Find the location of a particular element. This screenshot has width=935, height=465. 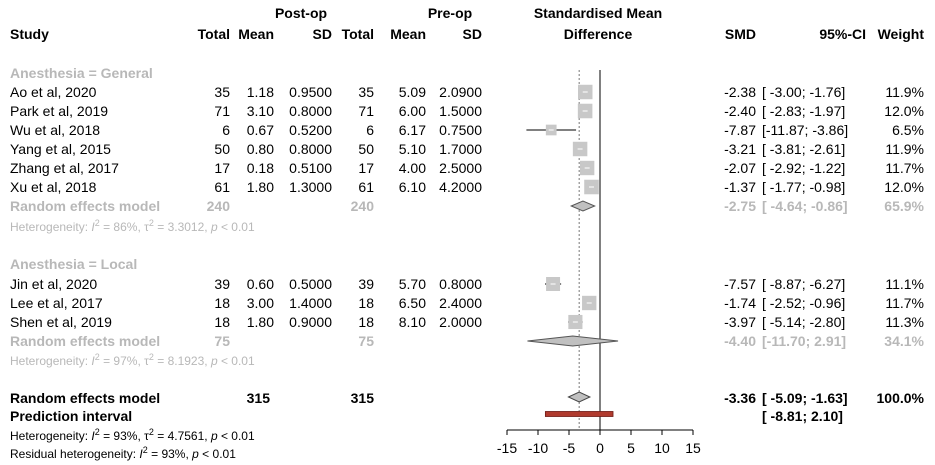

post-mean: 0.80 is located at coordinates (260, 149).